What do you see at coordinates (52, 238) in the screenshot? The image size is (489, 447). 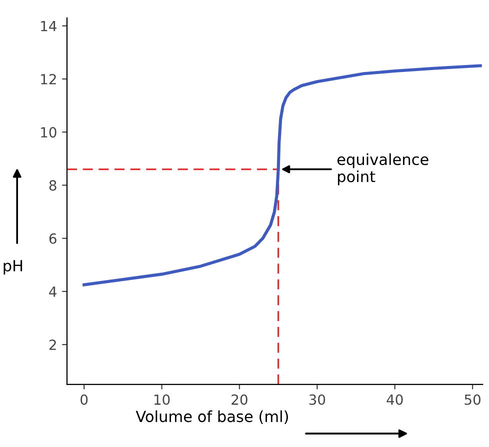 I see `y-tick-label: 6` at bounding box center [52, 238].